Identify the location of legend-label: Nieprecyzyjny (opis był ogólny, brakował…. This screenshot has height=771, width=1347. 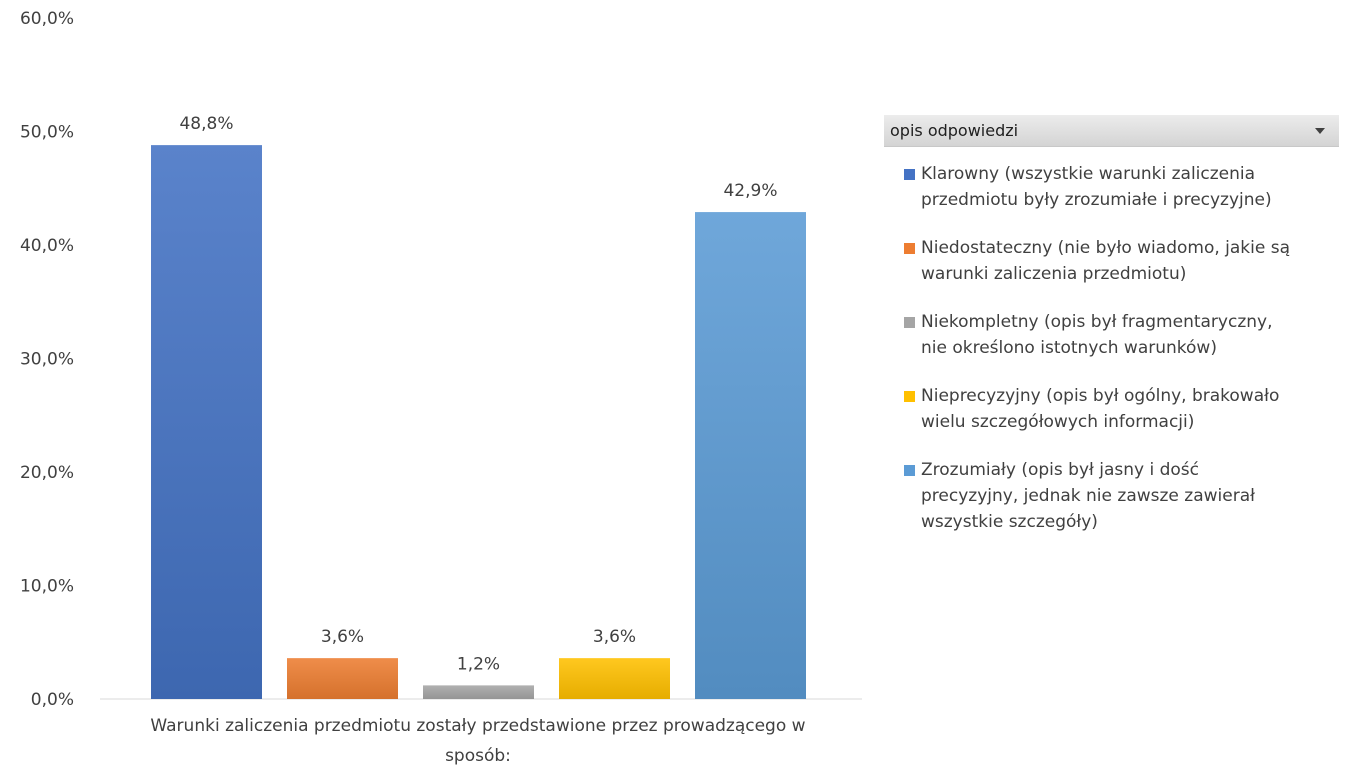
(1126, 409).